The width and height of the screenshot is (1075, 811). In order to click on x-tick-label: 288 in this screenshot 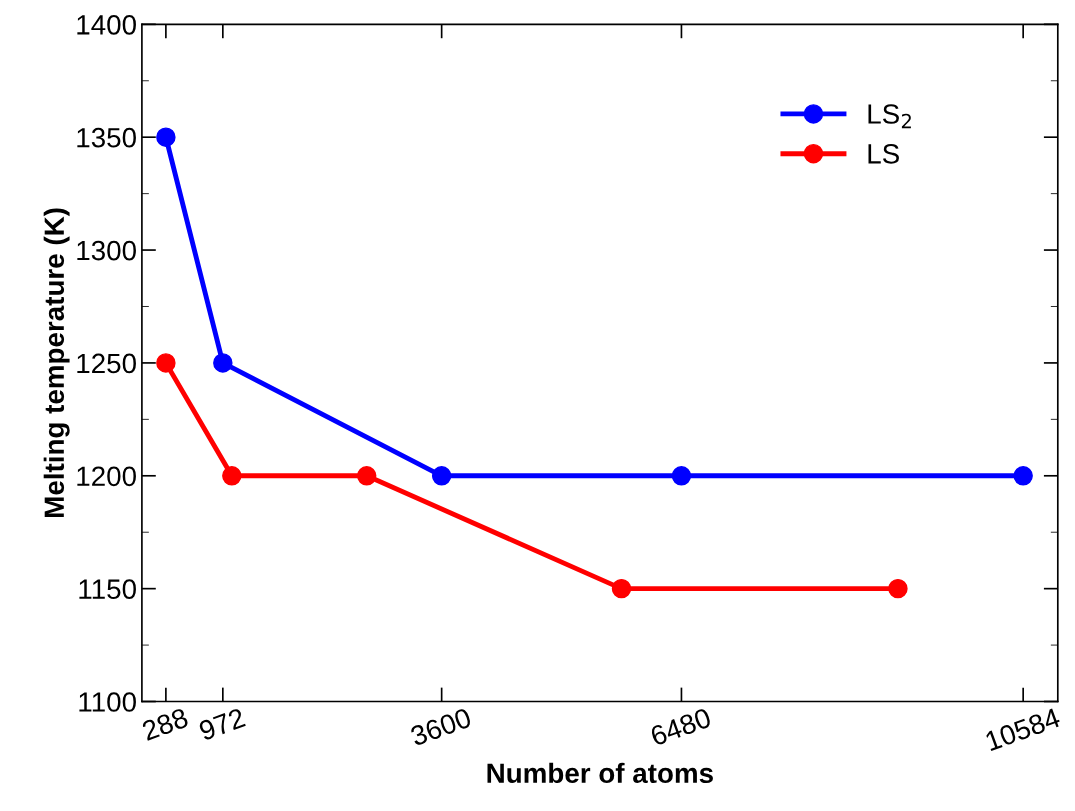, I will do `click(165, 724)`.